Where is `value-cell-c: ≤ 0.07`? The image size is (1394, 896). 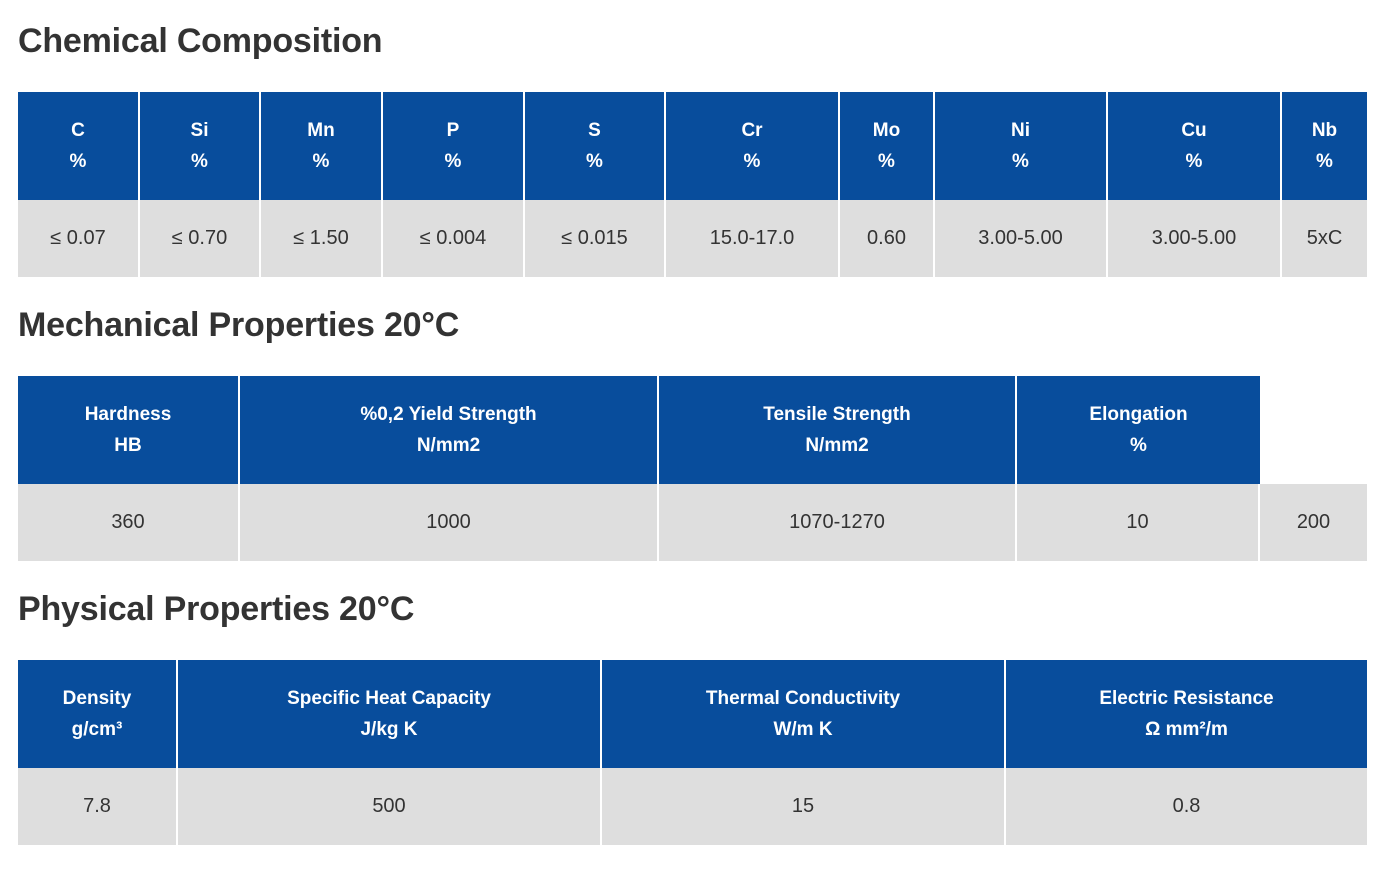 value-cell-c: ≤ 0.07 is located at coordinates (79, 238).